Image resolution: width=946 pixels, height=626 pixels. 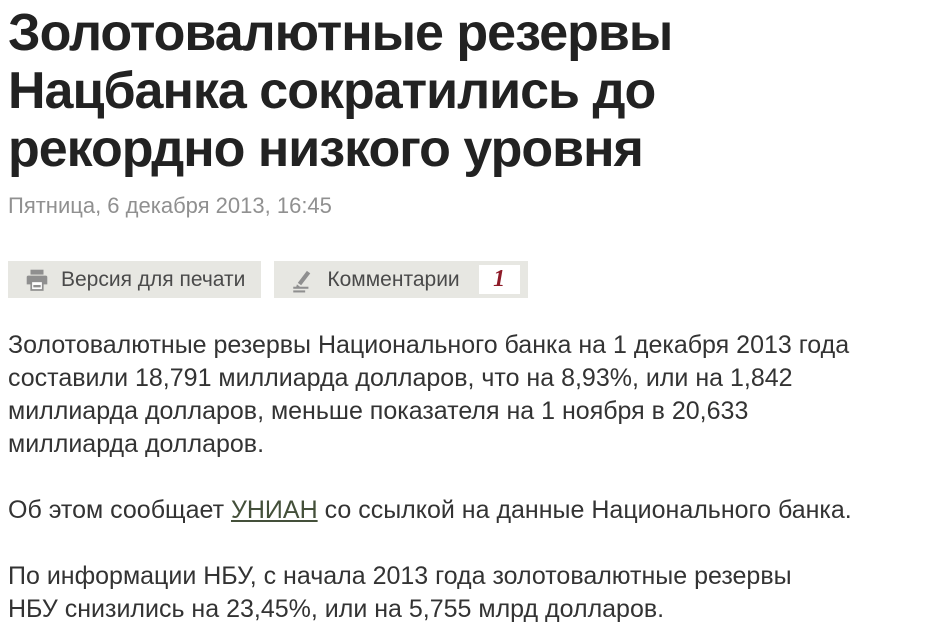 I want to click on comments-count-badge: 1, so click(x=499, y=279).